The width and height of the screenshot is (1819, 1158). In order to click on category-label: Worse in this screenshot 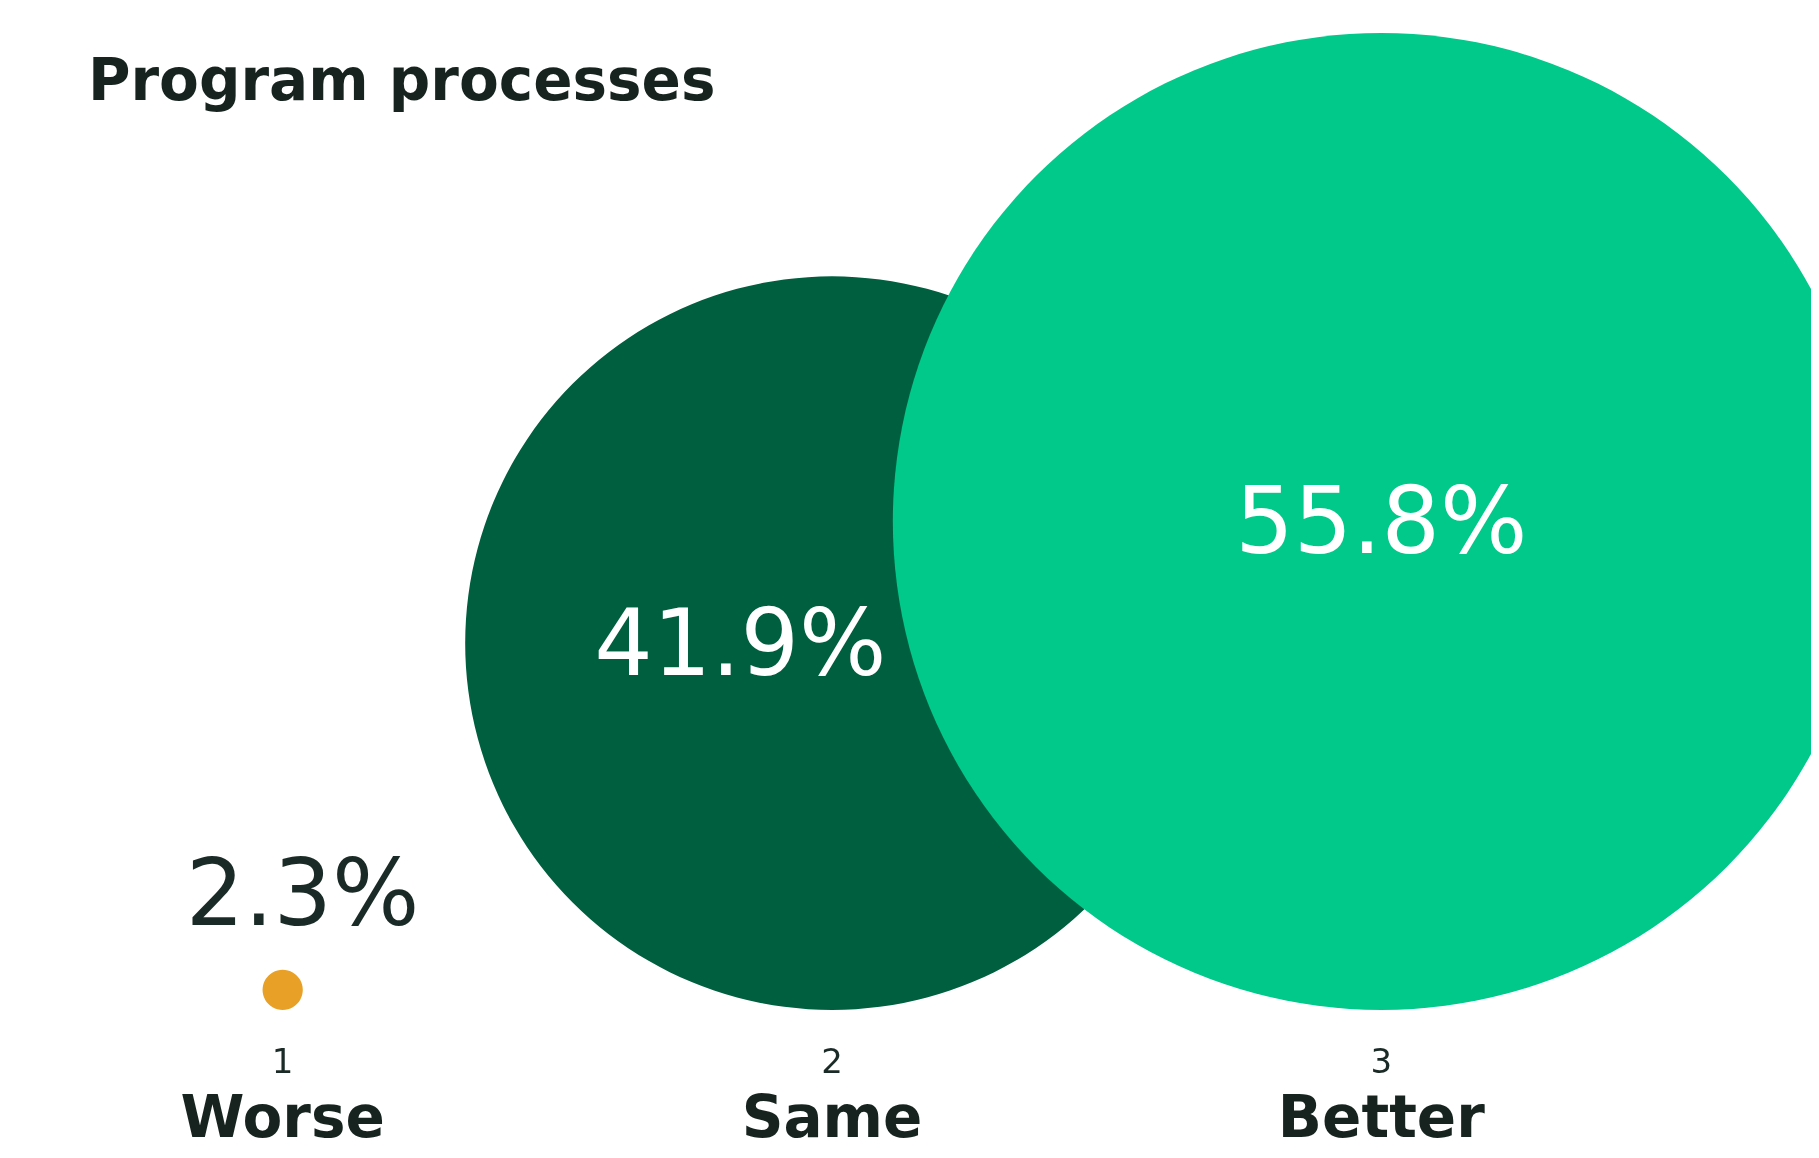, I will do `click(282, 1117)`.